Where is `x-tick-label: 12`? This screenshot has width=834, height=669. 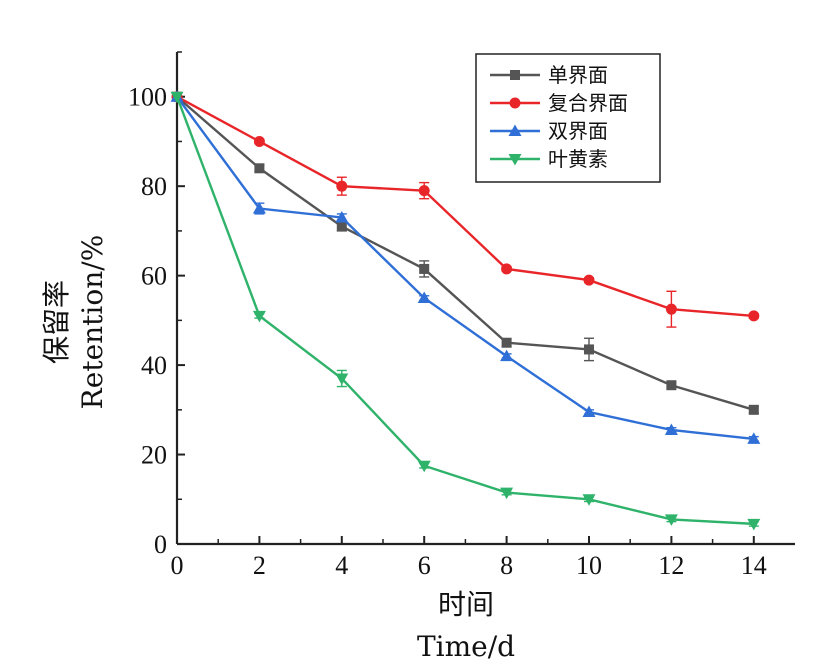
x-tick-label: 12 is located at coordinates (671, 565).